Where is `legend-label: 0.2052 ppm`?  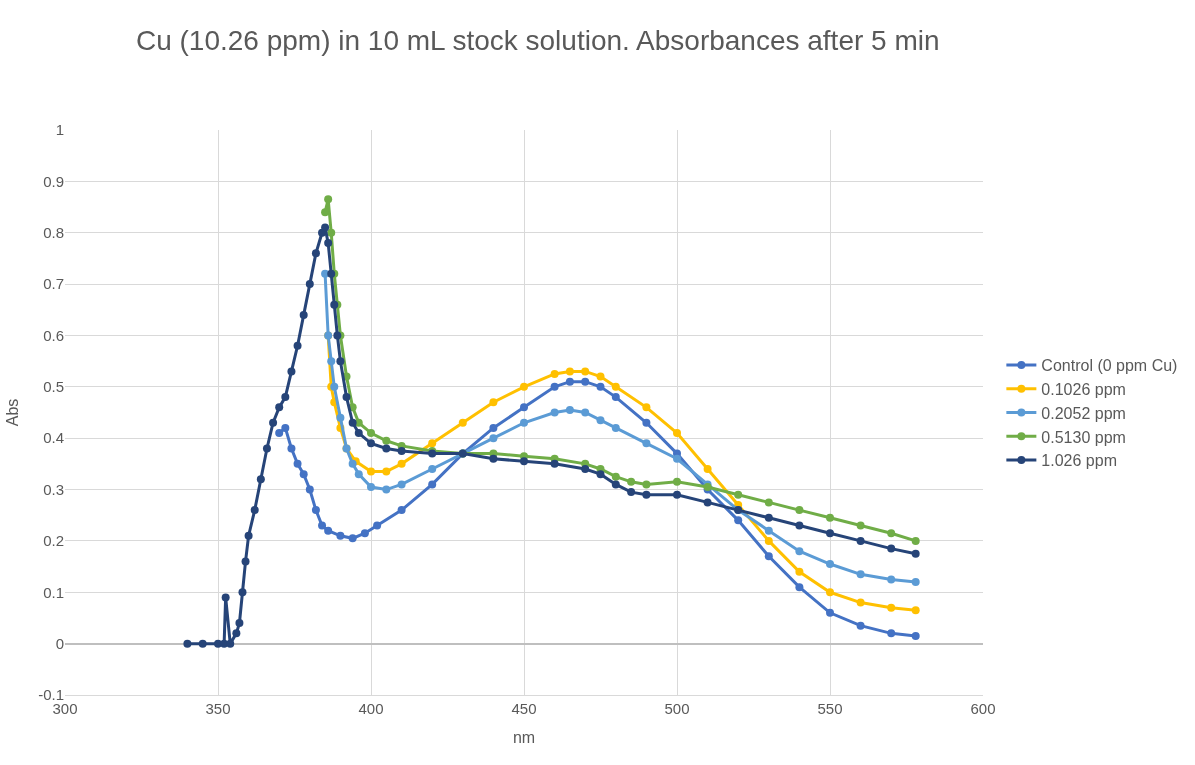 legend-label: 0.2052 ppm is located at coordinates (1083, 413).